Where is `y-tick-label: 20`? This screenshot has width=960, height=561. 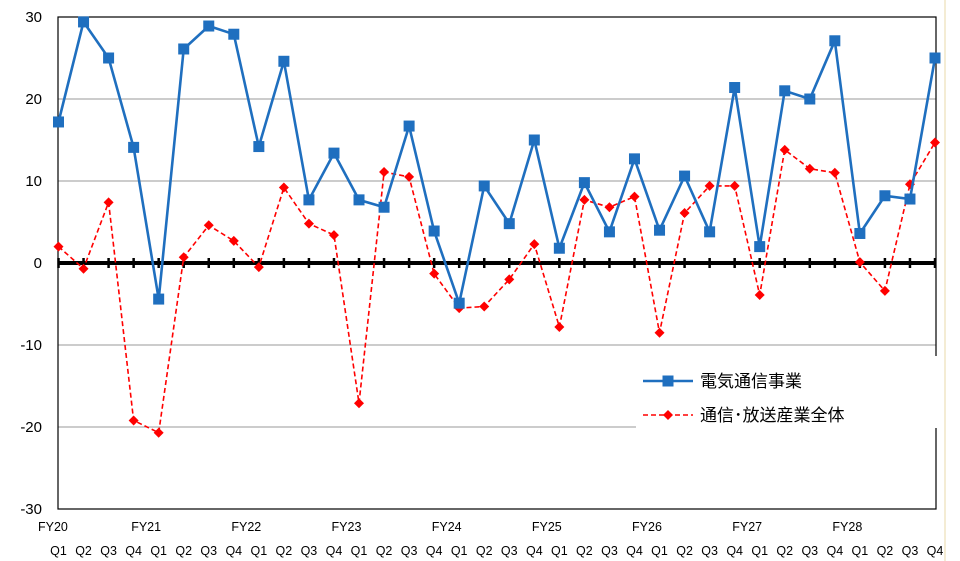
y-tick-label: 20 is located at coordinates (33, 99).